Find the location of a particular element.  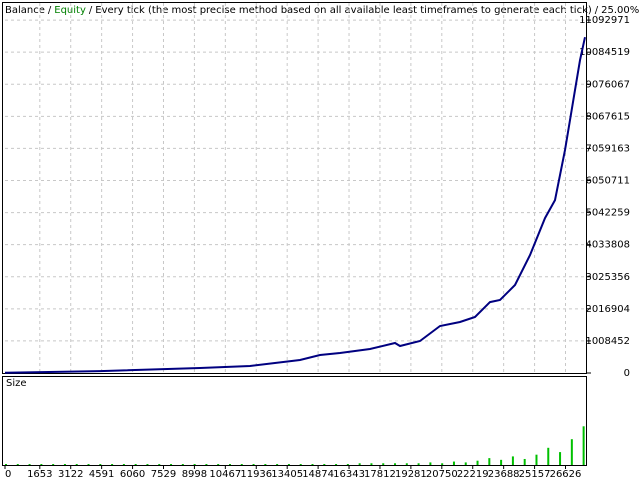

x-tick-label: 3122 is located at coordinates (70, 474).